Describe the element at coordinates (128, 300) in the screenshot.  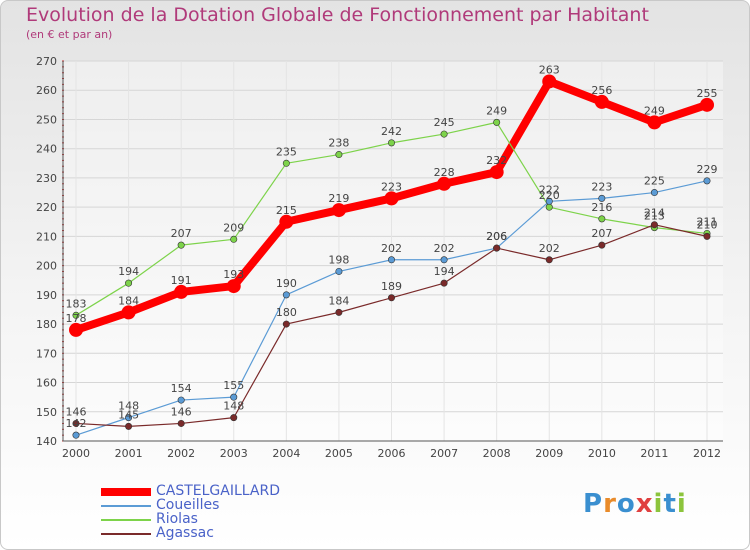
I see `data-label-castelgaillard: 184` at that location.